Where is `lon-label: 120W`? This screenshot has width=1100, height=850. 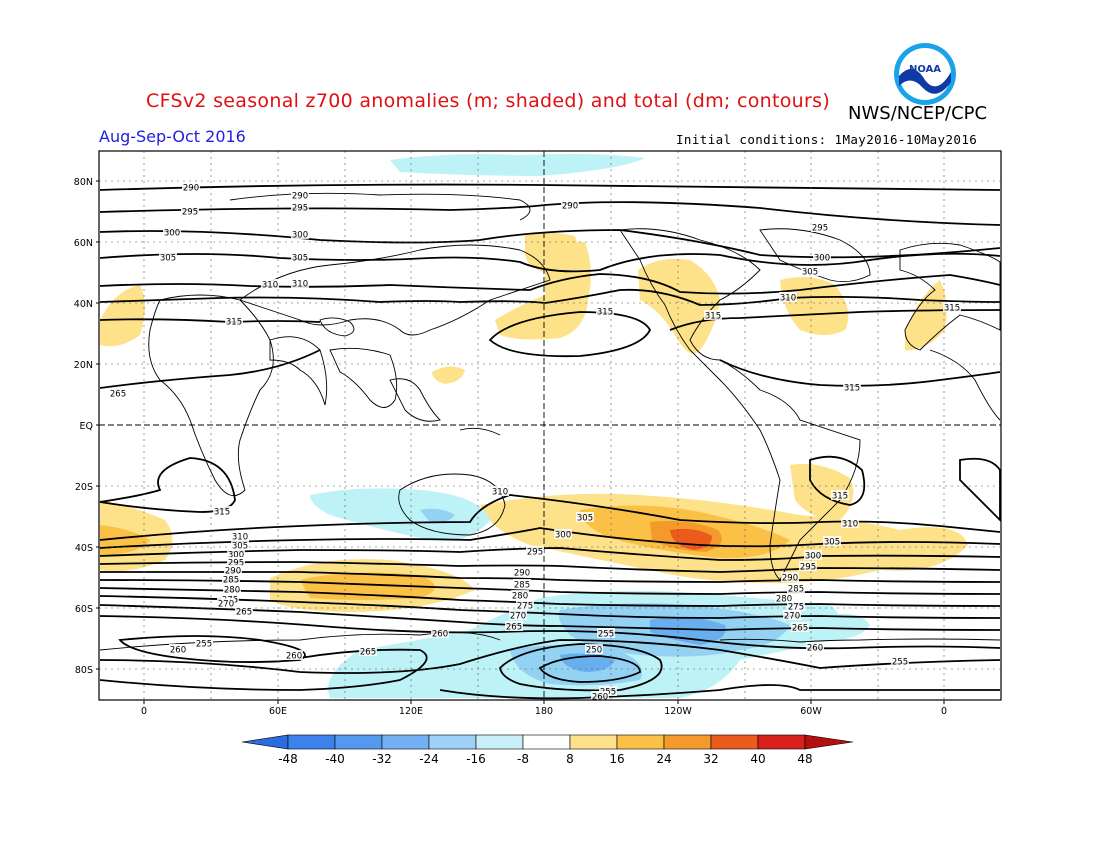 lon-label: 120W is located at coordinates (678, 711).